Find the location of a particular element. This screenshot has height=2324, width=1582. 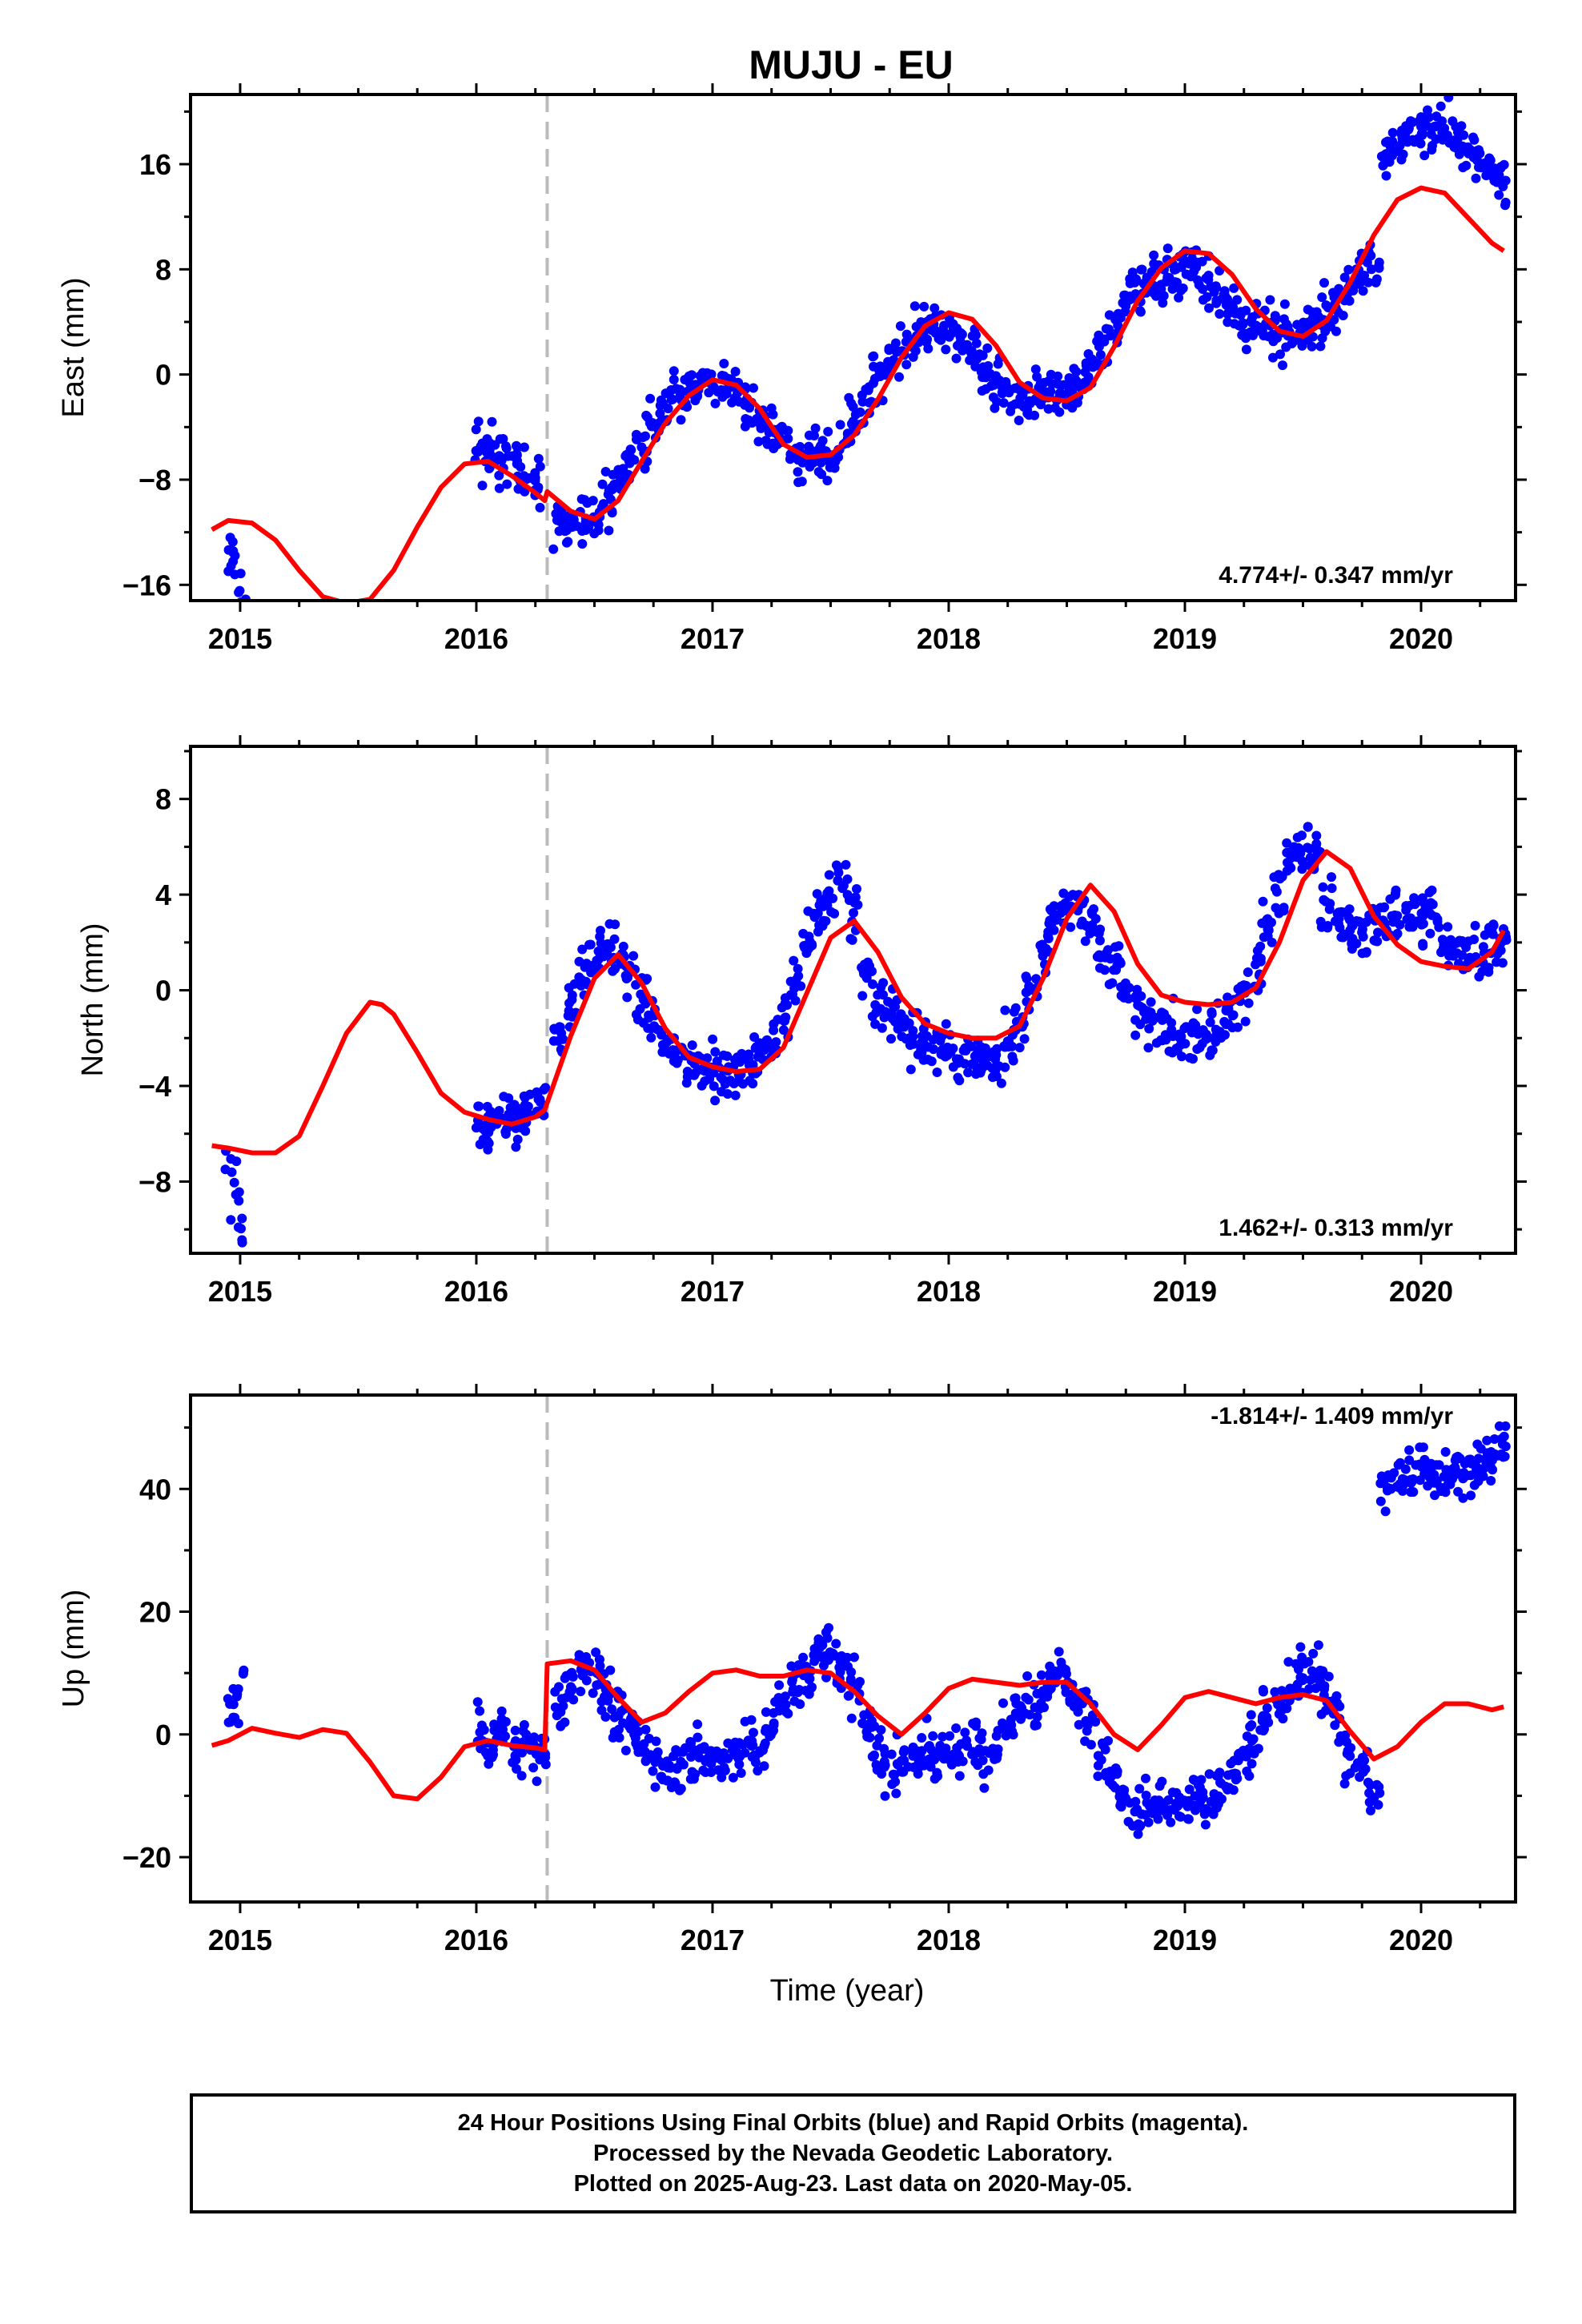

y-tick-label: −8 is located at coordinates (155, 1181).